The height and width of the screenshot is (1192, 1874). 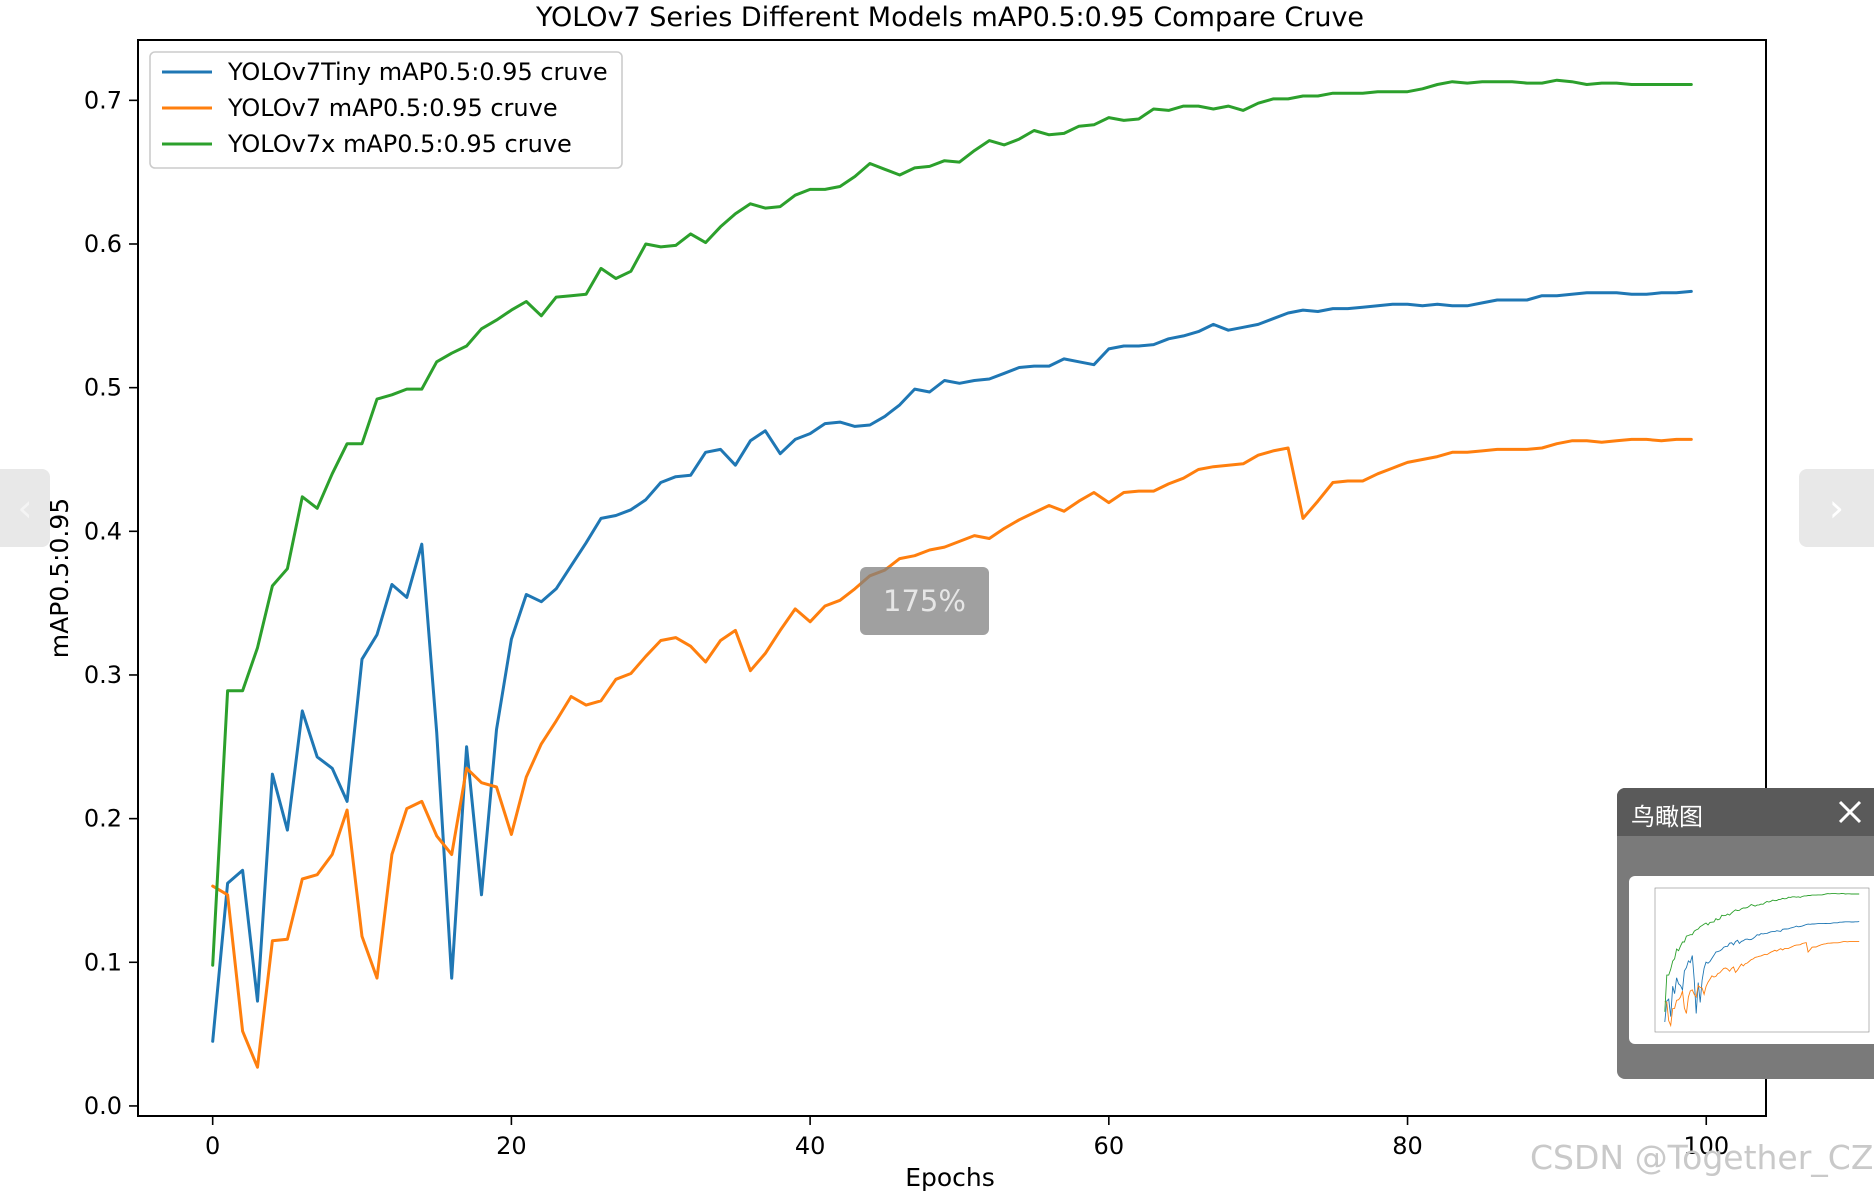 I want to click on chevron-left-icon: ‹, so click(x=25, y=508).